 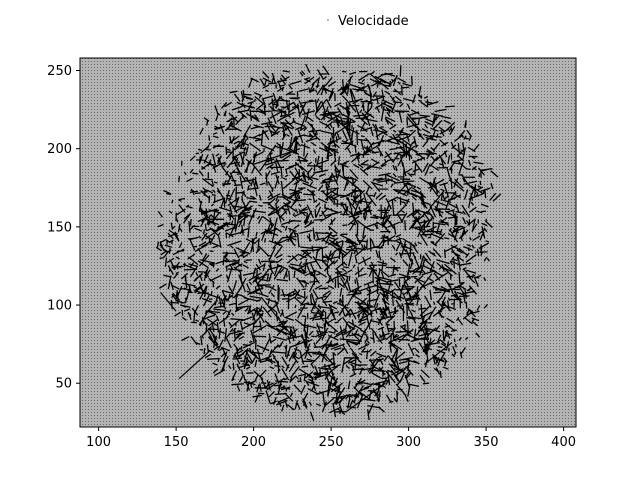 I want to click on legend-label-velocidade: Velocidade, so click(x=373, y=21).